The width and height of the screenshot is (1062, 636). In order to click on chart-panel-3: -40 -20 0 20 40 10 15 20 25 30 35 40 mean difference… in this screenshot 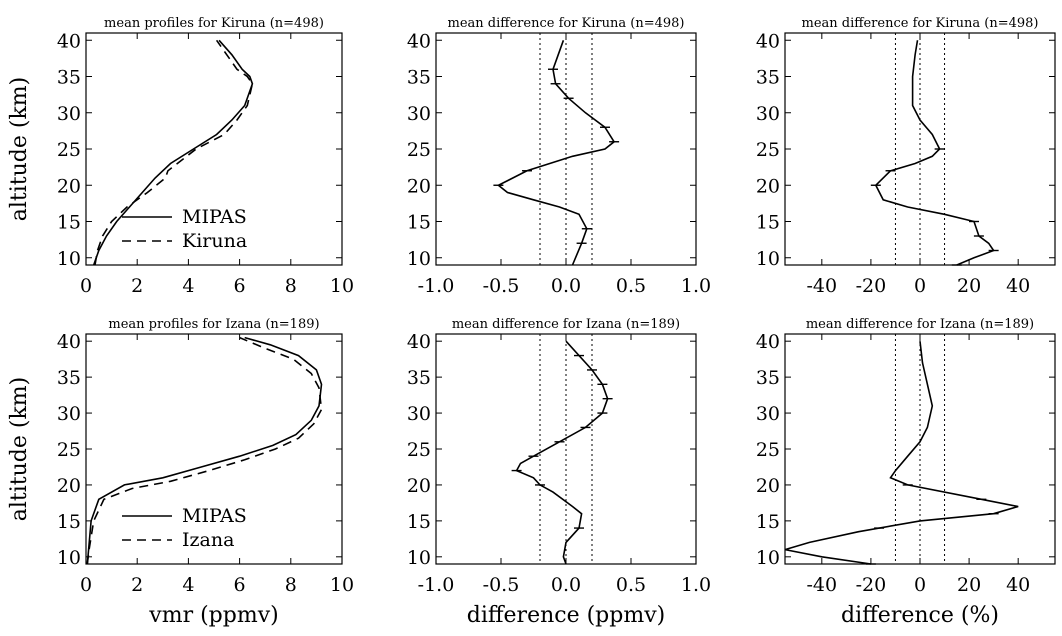, I will do `click(906, 156)`.